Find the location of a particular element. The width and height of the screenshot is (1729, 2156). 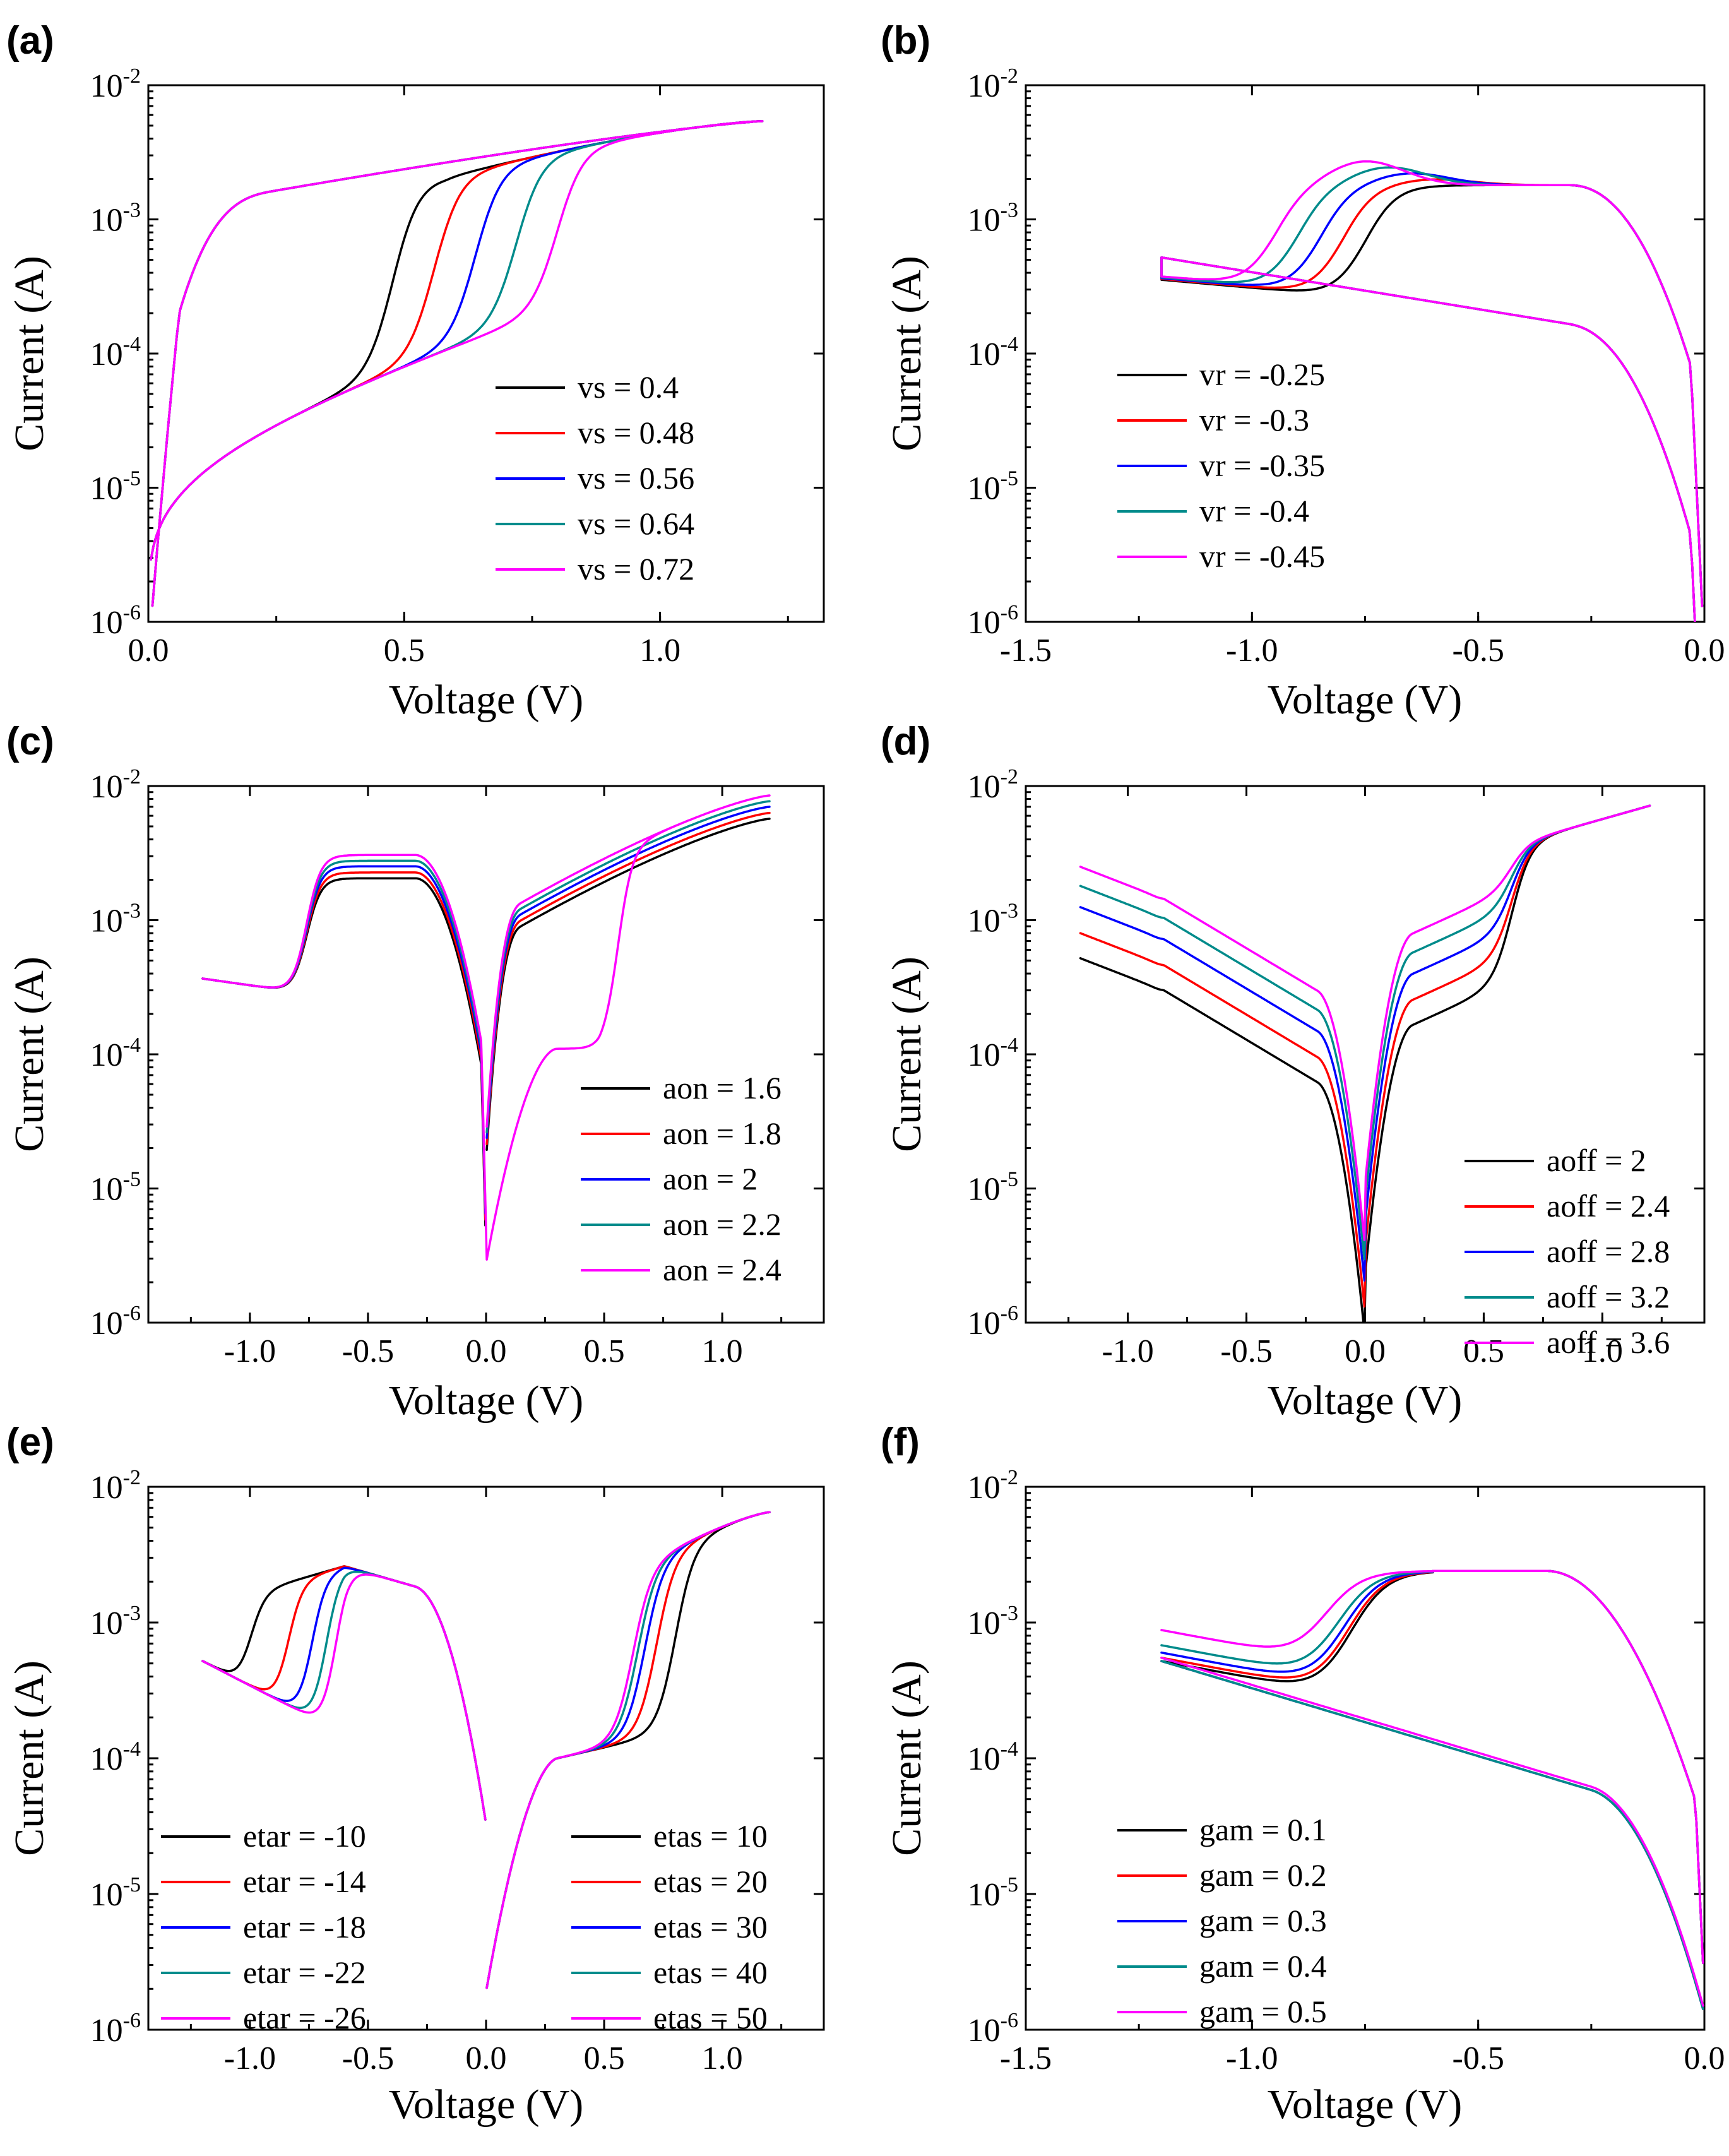

panel-letter: (a) is located at coordinates (30, 41).